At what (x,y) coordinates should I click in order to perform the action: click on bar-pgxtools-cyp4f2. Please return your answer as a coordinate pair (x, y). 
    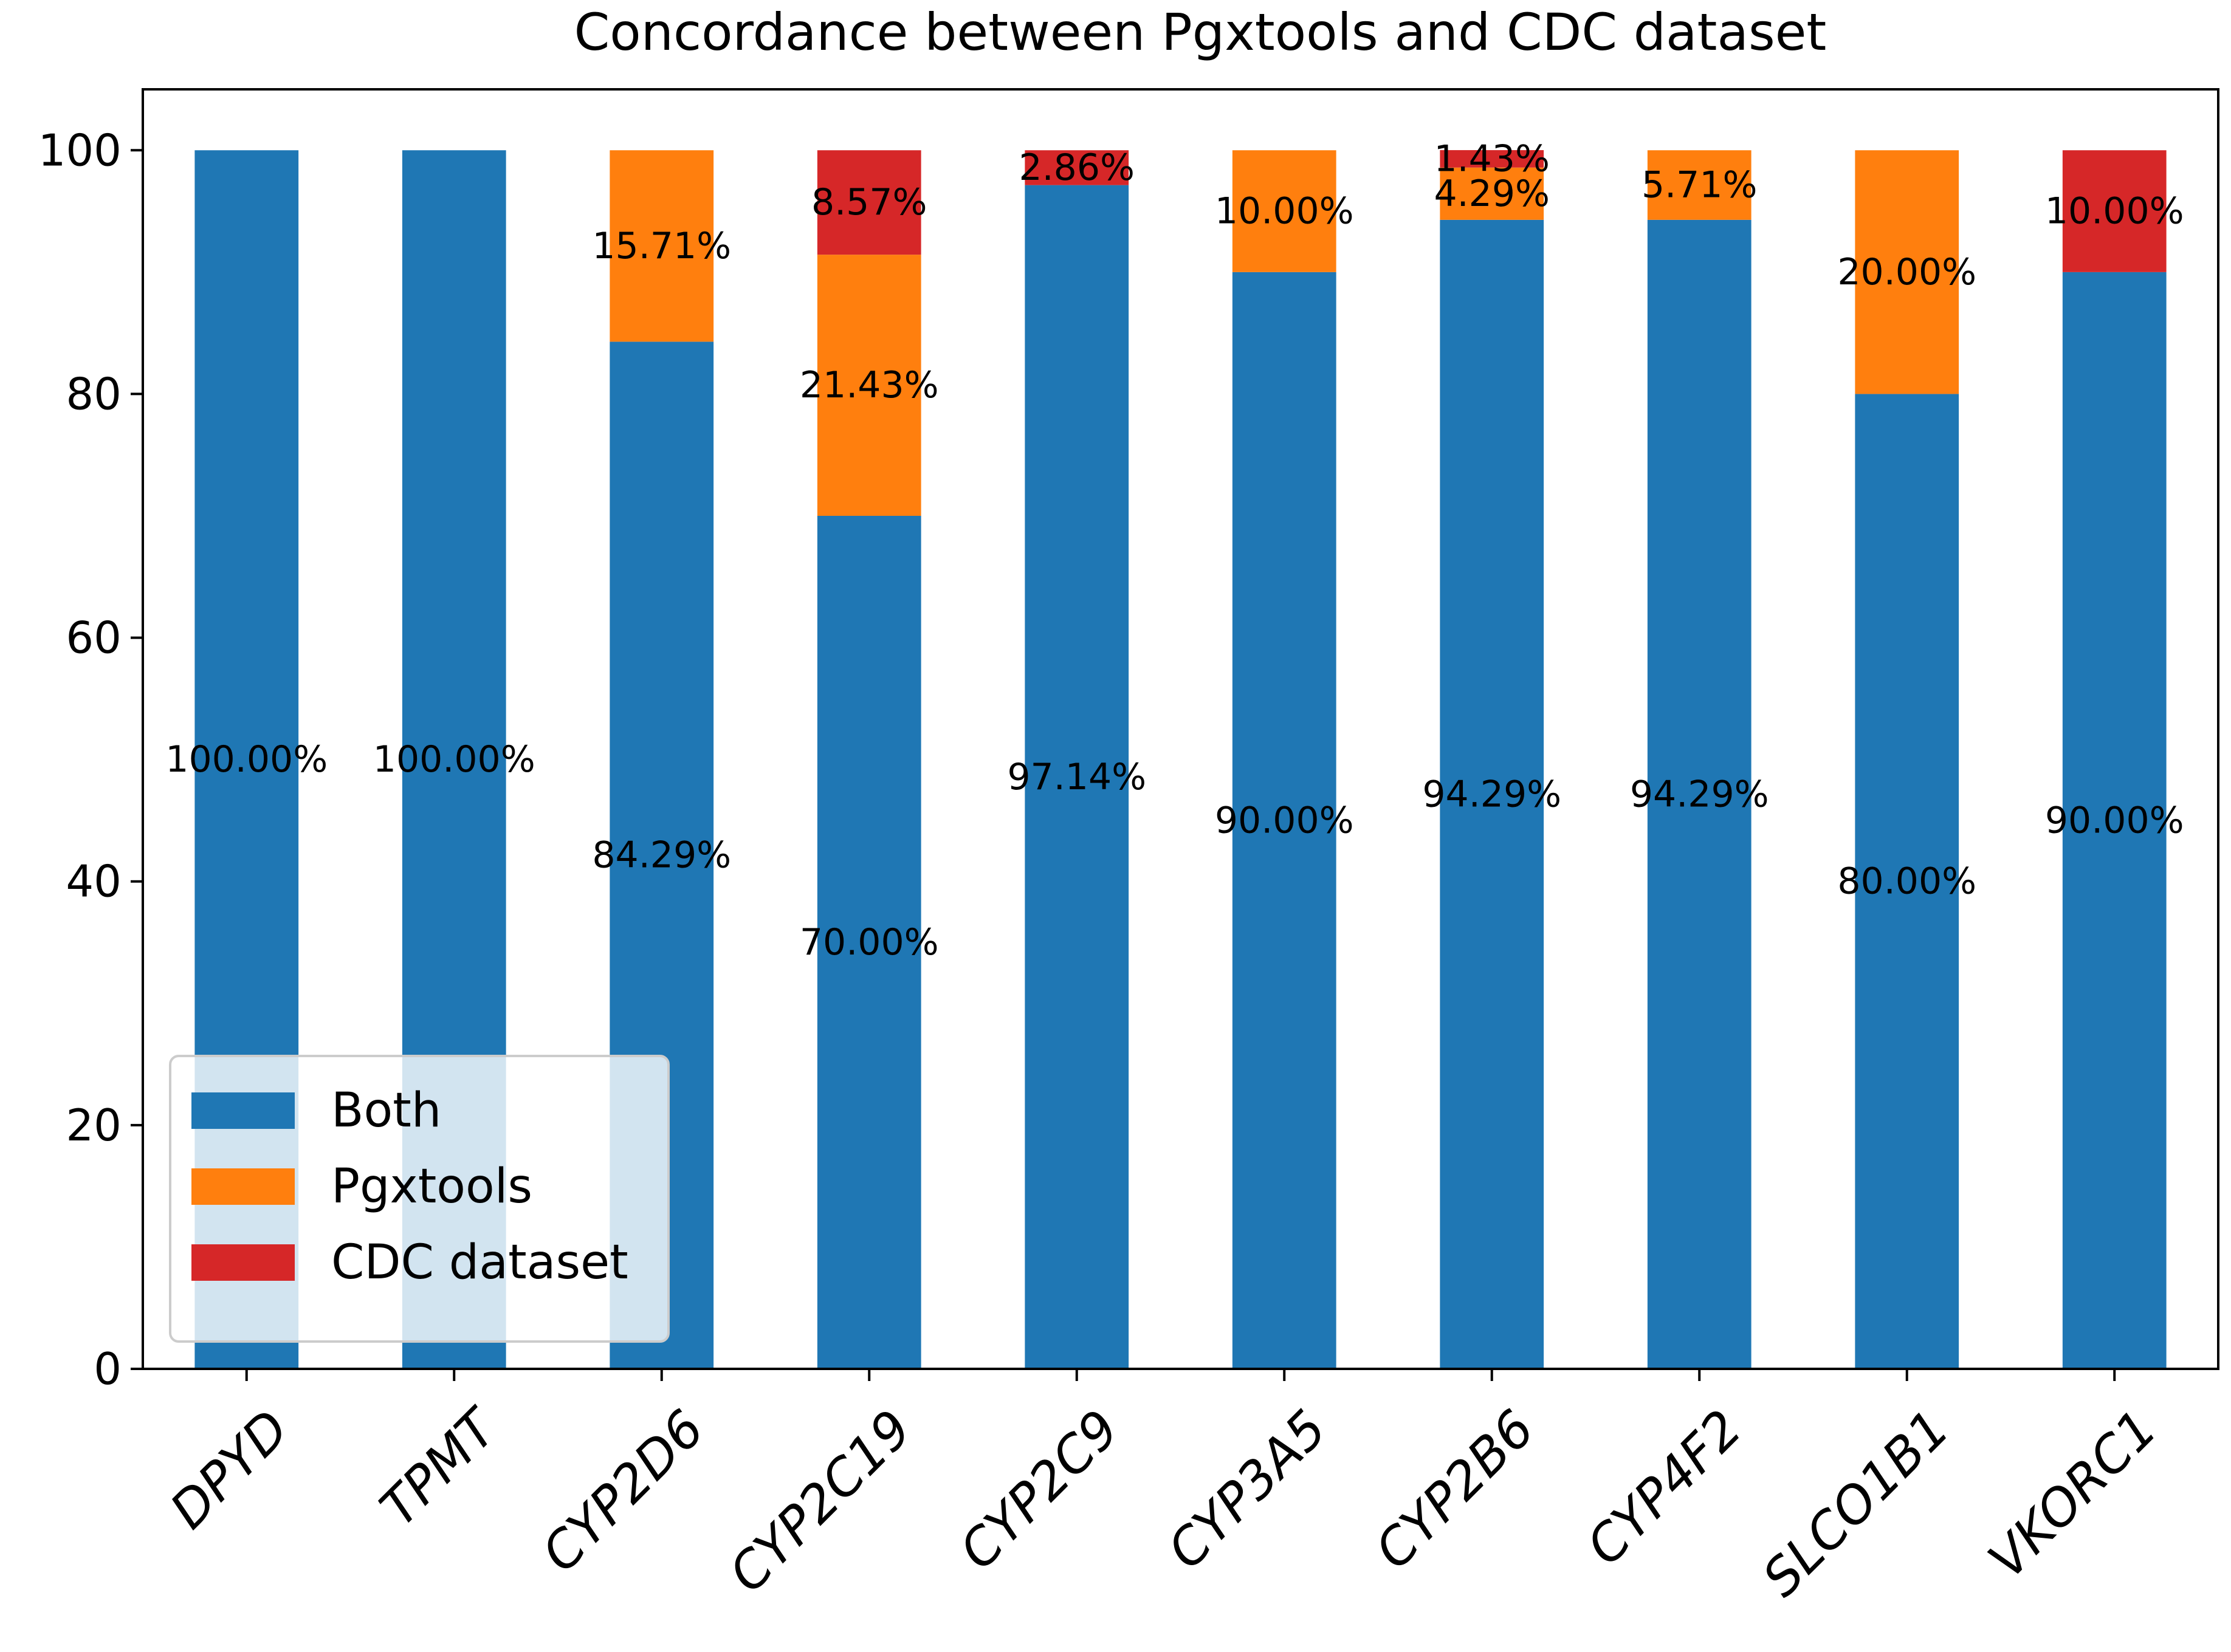
    Looking at the image, I should click on (1699, 185).